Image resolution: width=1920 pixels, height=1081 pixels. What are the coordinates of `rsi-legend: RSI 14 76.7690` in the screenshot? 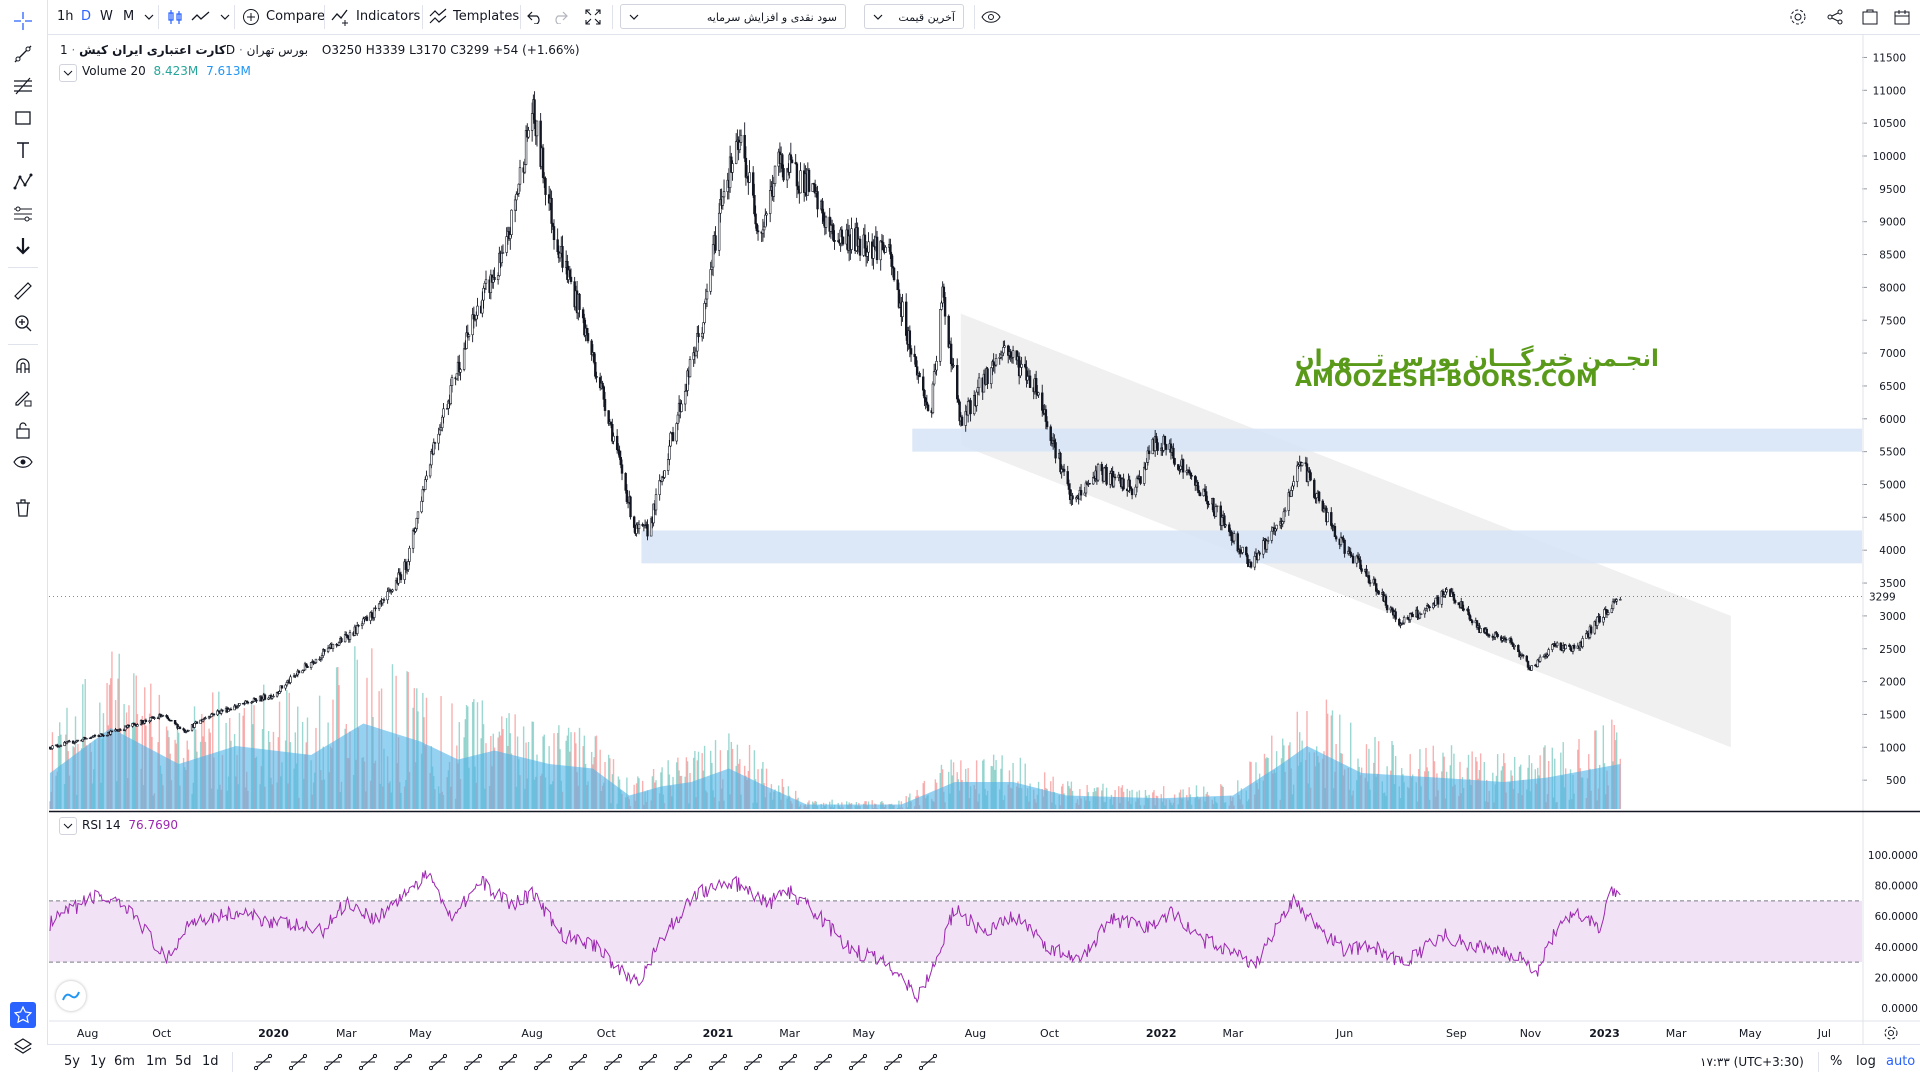 It's located at (130, 825).